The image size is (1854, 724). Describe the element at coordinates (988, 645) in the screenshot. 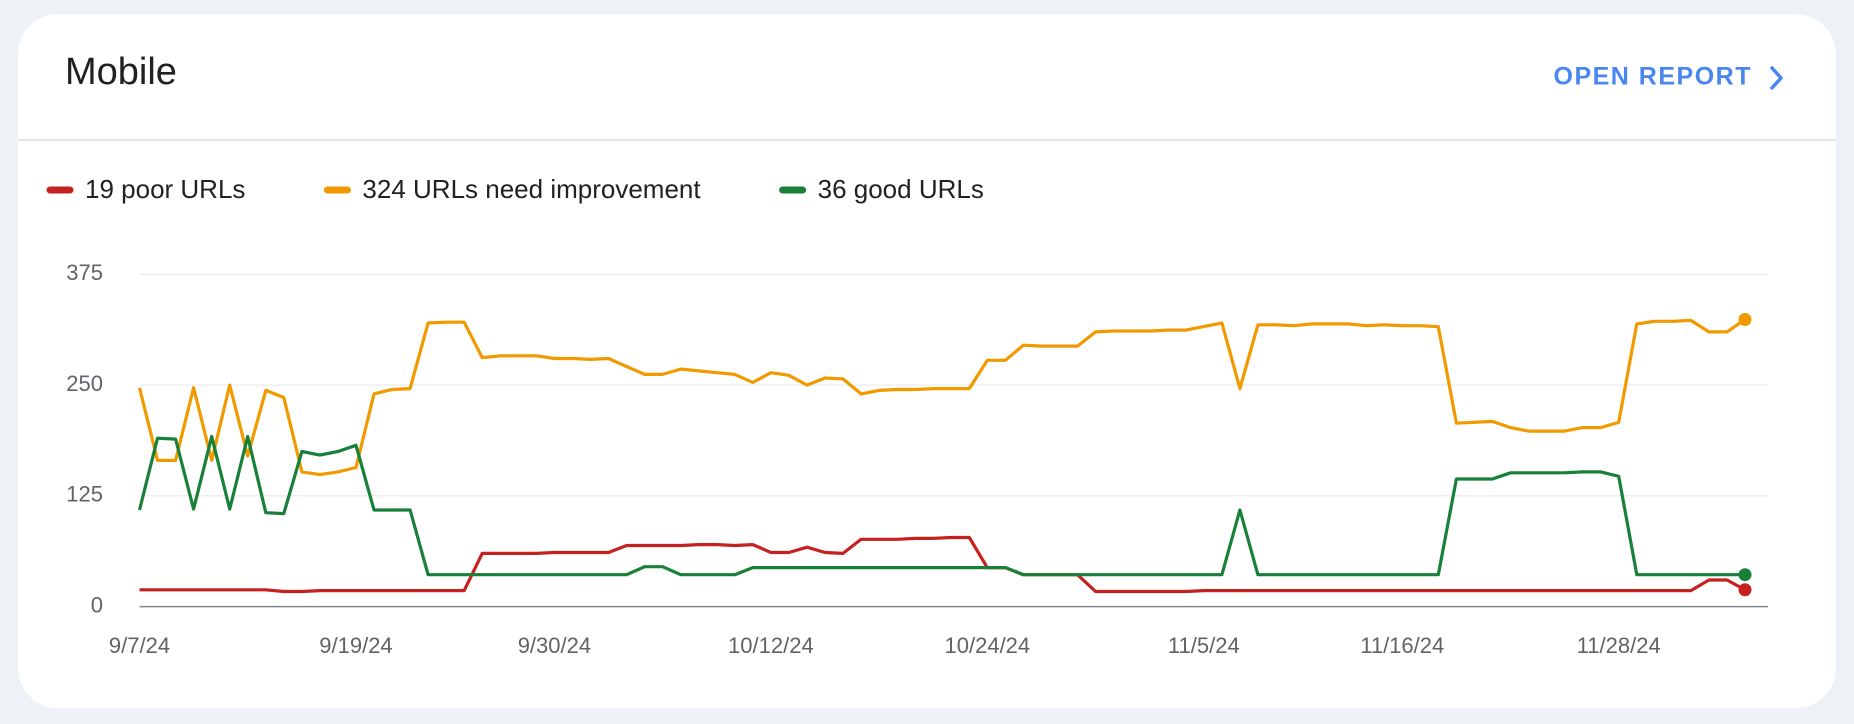

I see `x-tick-label: 10/24/24` at that location.